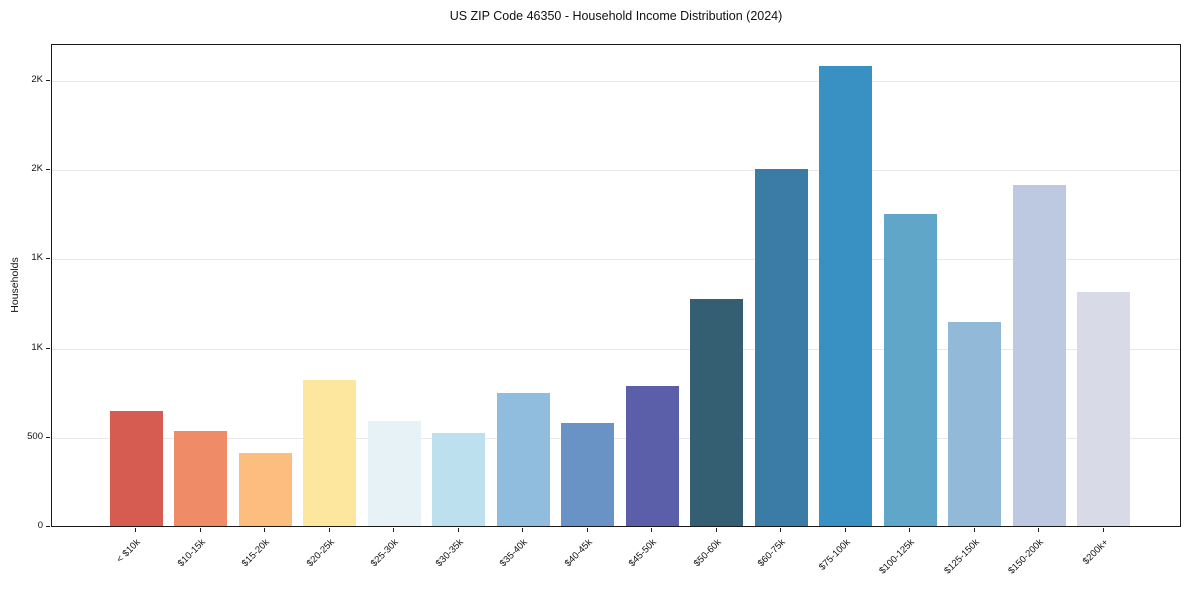  I want to click on y-tick-label: 0, so click(40, 525).